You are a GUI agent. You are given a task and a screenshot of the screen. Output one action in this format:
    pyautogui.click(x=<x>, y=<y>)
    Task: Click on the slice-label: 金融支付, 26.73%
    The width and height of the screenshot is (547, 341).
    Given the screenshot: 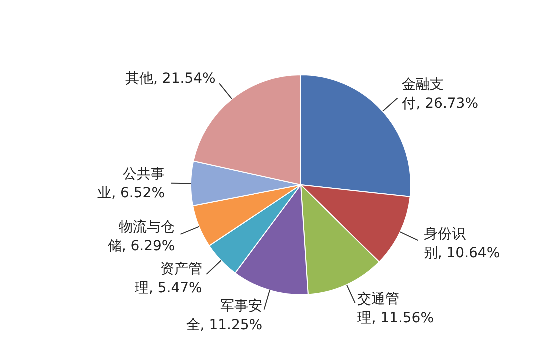 What is the action you would take?
    pyautogui.click(x=440, y=94)
    